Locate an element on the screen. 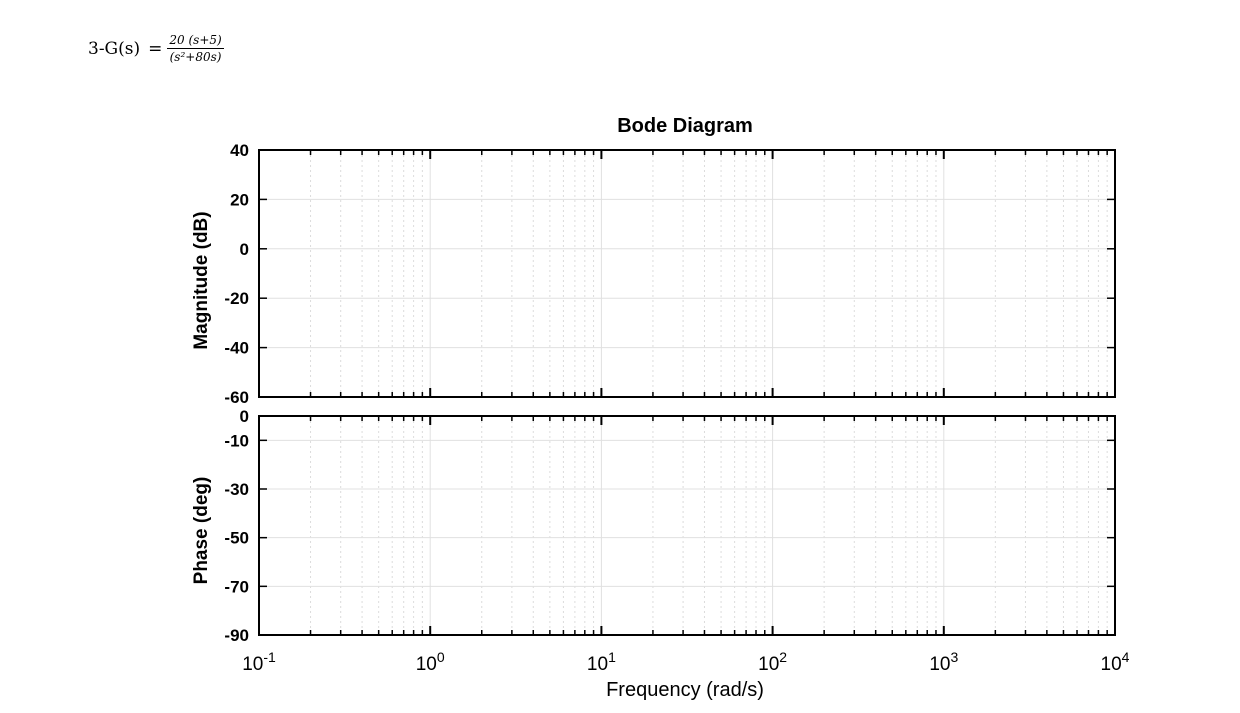  x-tick-label: 10⁴ is located at coordinates (1115, 662).